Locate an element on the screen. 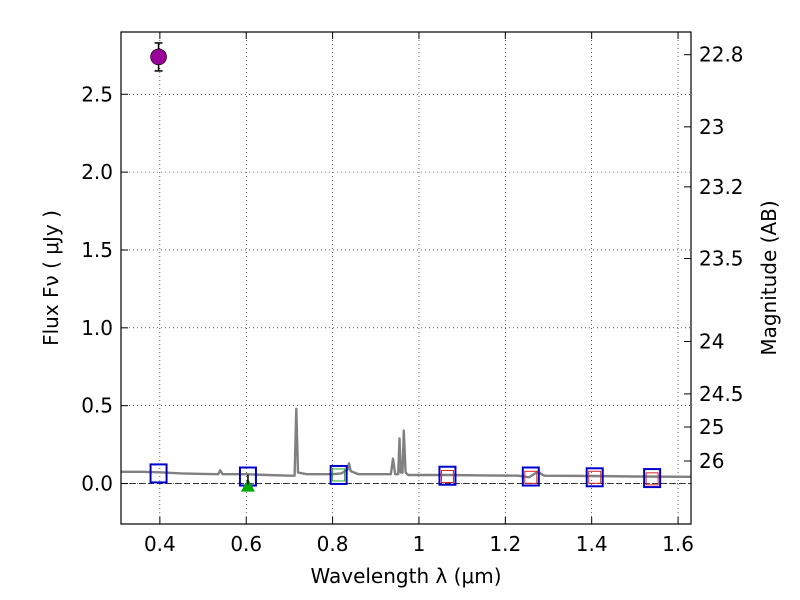  x-tick-label: 1.6 is located at coordinates (678, 544).